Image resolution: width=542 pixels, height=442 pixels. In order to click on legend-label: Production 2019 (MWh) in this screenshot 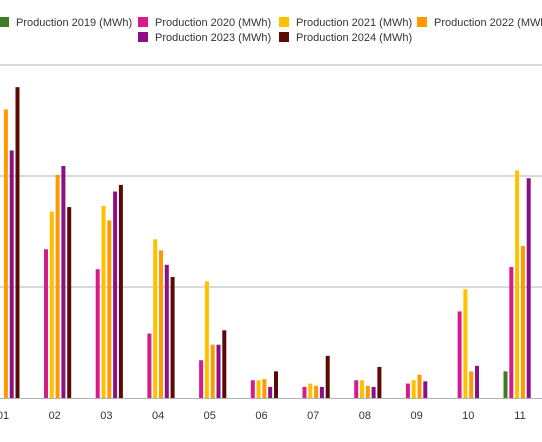, I will do `click(74, 23)`.